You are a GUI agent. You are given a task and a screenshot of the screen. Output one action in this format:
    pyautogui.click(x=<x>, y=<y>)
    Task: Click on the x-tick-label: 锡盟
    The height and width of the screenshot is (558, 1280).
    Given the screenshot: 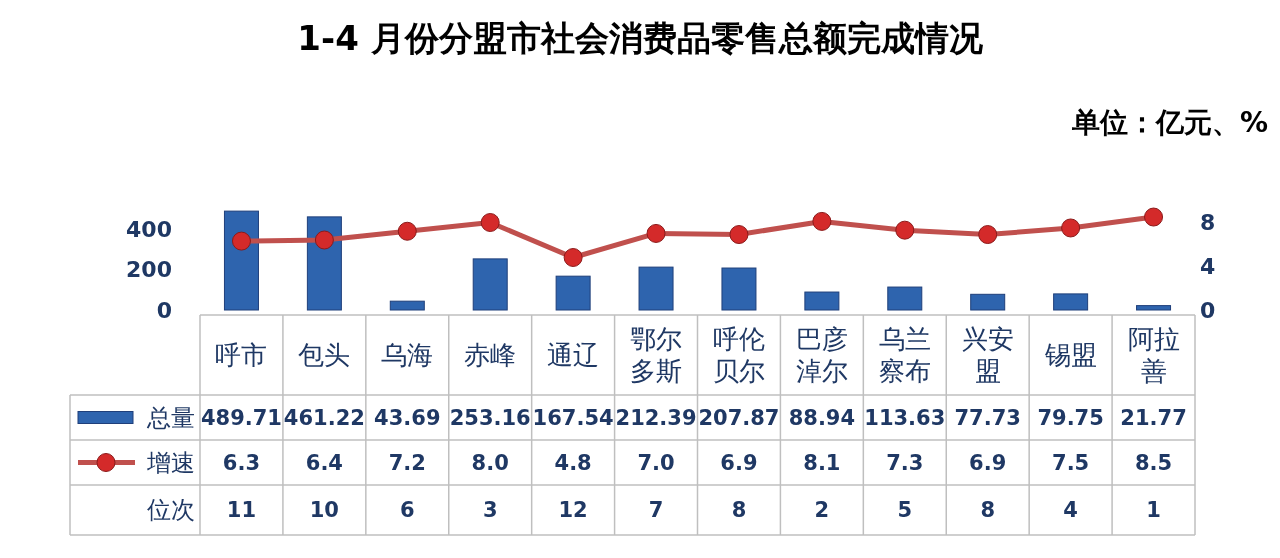 What is the action you would take?
    pyautogui.click(x=1070, y=355)
    